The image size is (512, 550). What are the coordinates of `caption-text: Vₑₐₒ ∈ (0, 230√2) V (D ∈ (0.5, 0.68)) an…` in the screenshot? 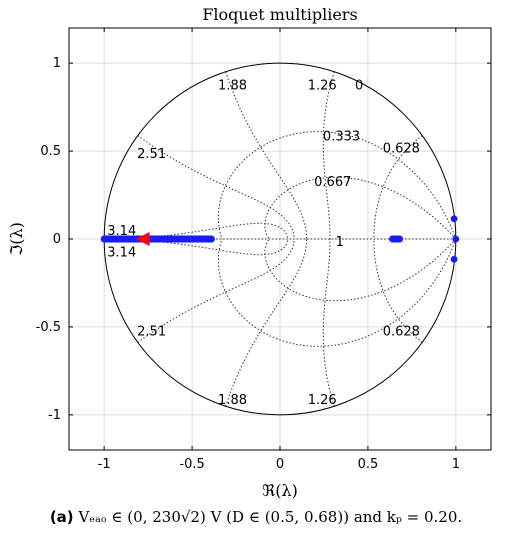 It's located at (270, 517).